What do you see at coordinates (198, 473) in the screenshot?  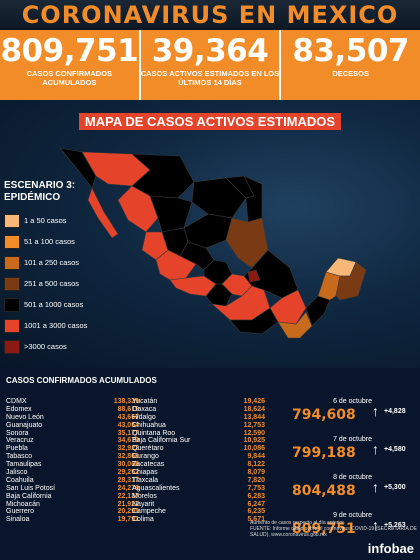 I see `table-row: Chiapas 8,079` at bounding box center [198, 473].